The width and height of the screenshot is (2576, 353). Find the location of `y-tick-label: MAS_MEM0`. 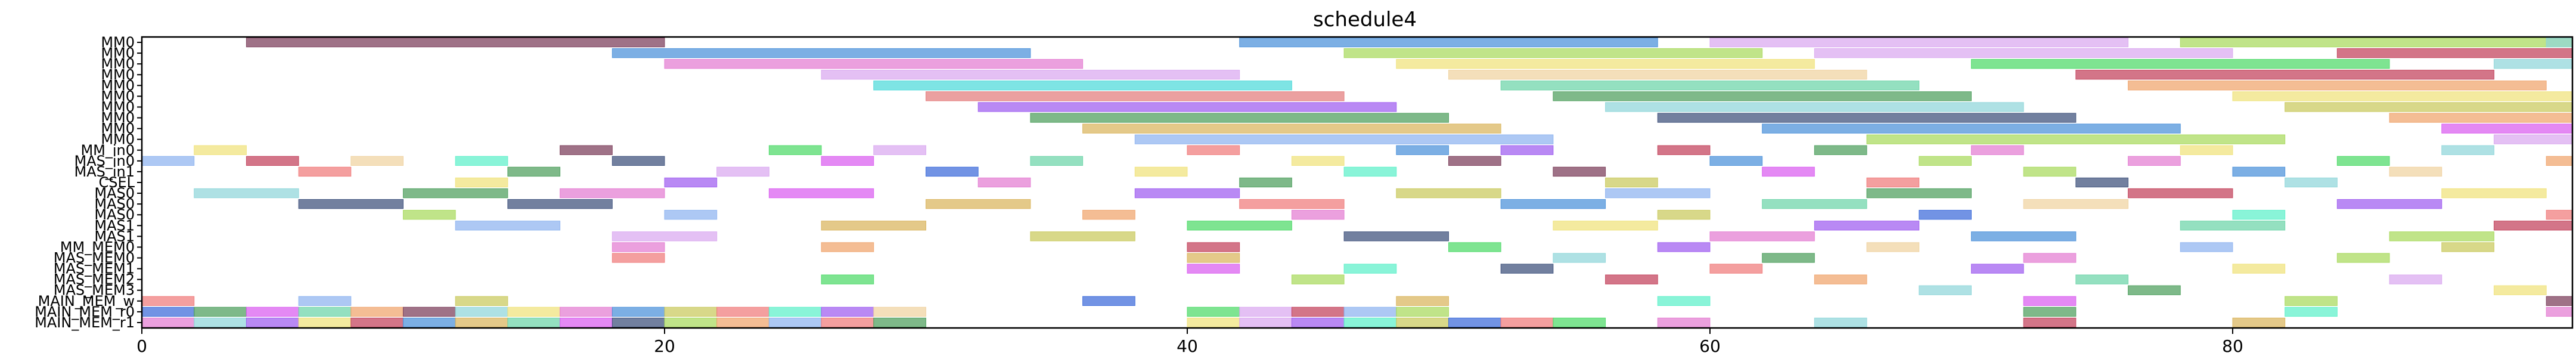

y-tick-label: MAS_MEM0 is located at coordinates (95, 258).